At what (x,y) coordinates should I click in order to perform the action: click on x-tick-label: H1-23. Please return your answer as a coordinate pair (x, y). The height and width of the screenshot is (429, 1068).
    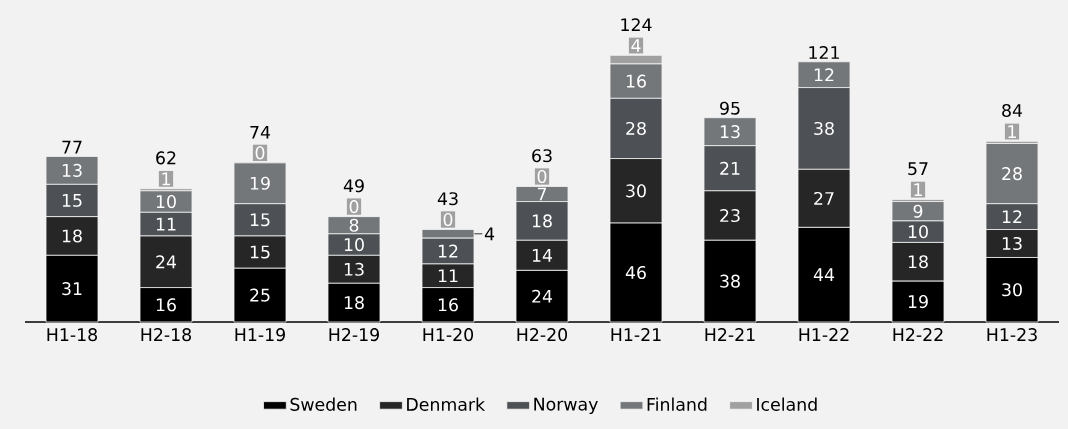
    Looking at the image, I should click on (1012, 335).